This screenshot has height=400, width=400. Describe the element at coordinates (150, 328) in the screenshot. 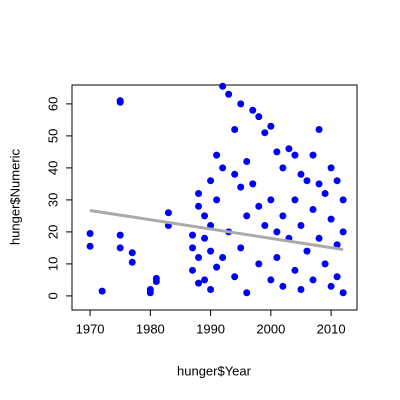

I see `x-tick-label: 1980` at that location.